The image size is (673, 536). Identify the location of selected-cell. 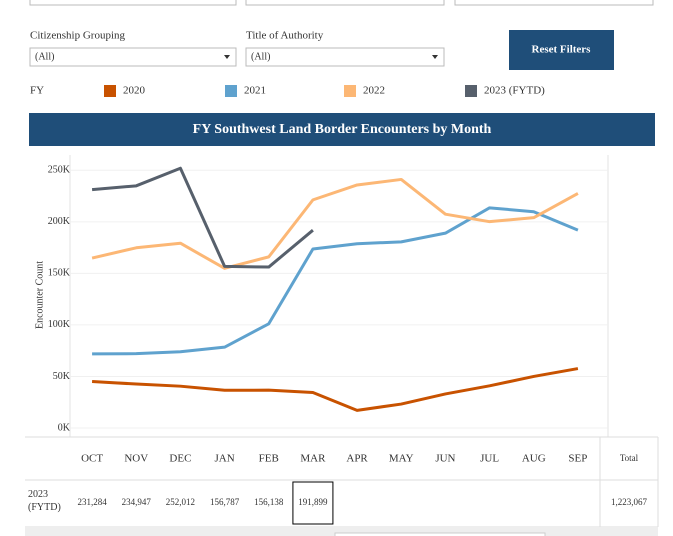
(313, 503).